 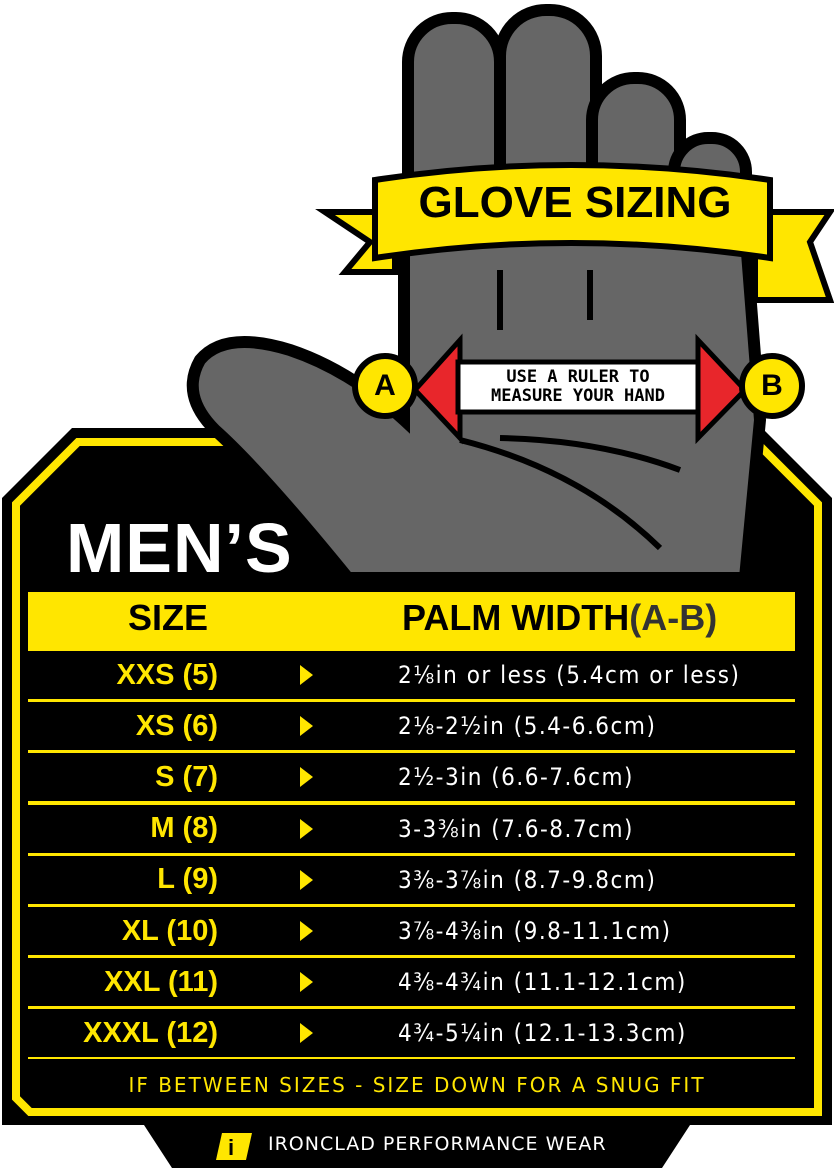 What do you see at coordinates (187, 879) in the screenshot?
I see `size-label: L (9)` at bounding box center [187, 879].